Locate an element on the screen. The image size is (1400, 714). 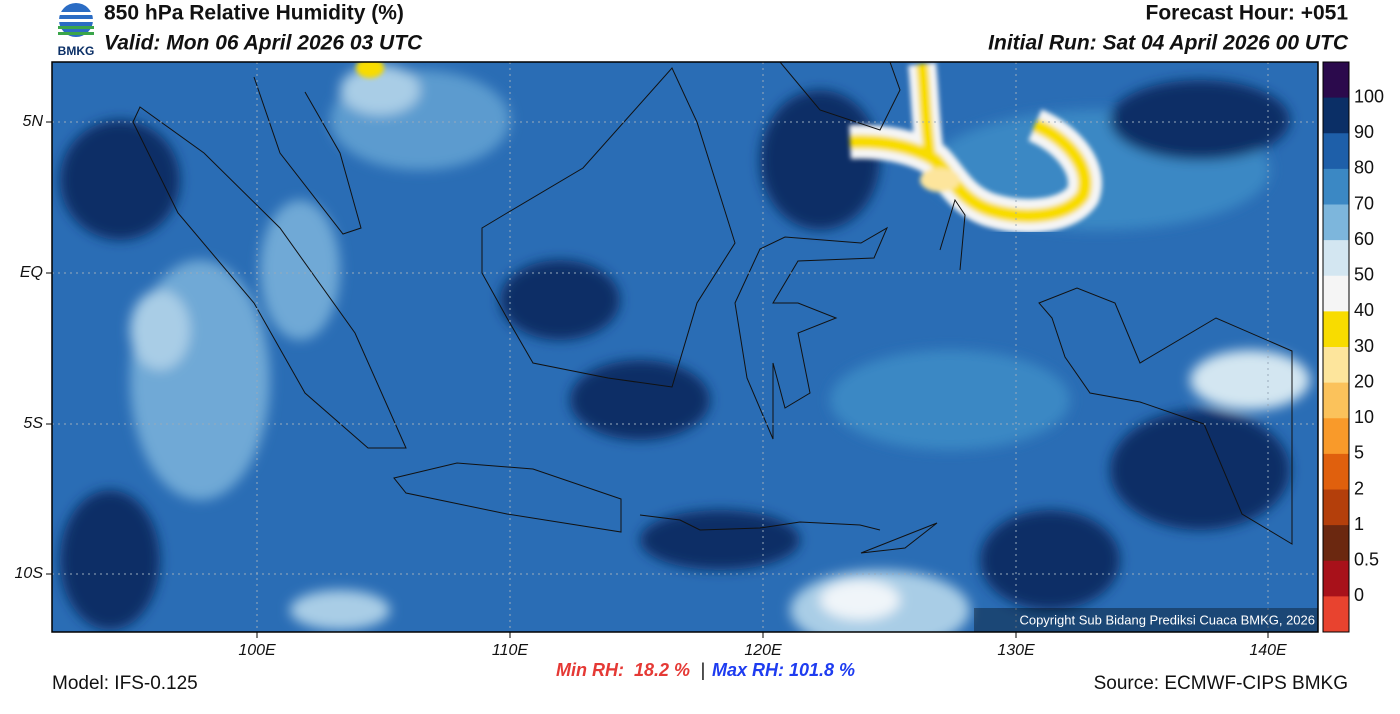
colorbar-label: 5 is located at coordinates (1359, 453).